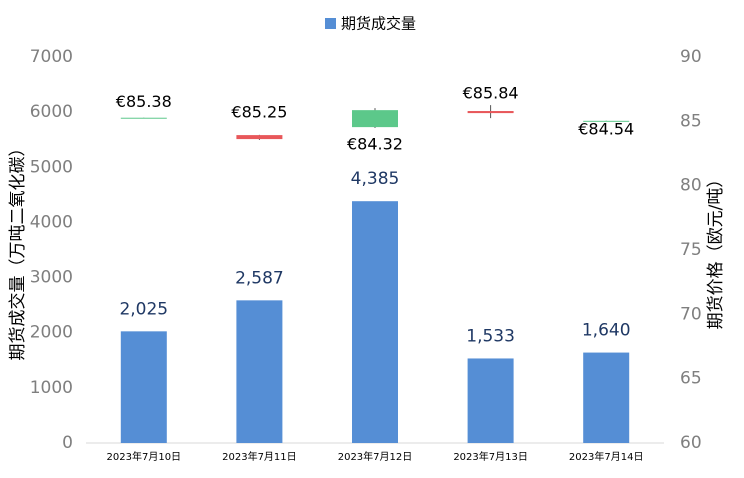 This screenshot has width=744, height=478. What do you see at coordinates (144, 456) in the screenshot?
I see `x-tick-label: 2023年7月10日` at bounding box center [144, 456].